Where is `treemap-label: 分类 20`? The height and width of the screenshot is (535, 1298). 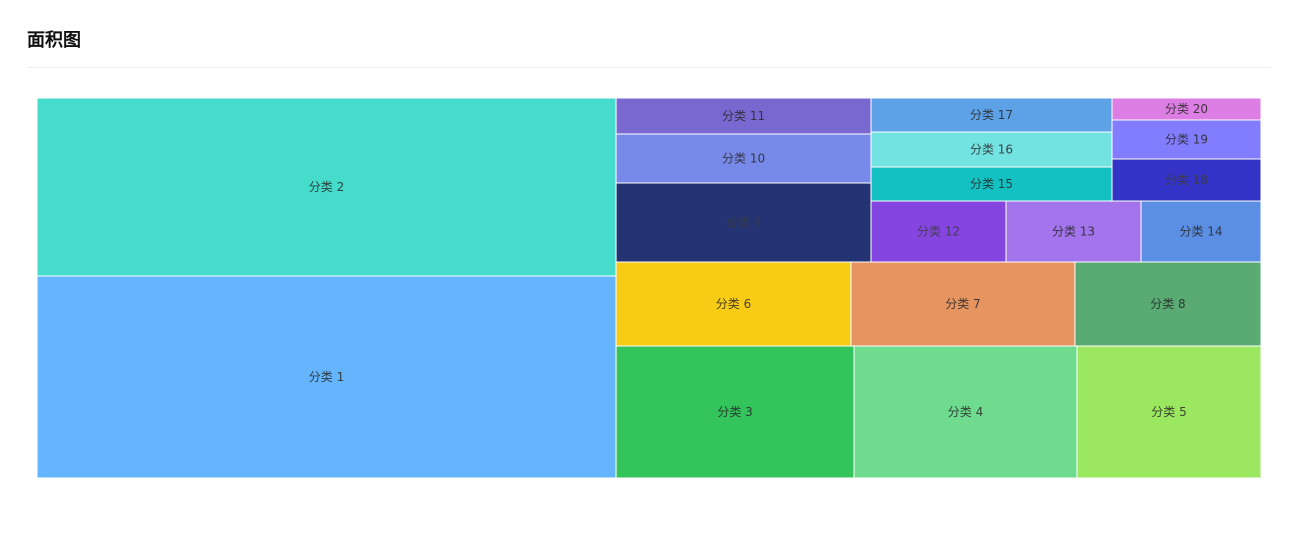 treemap-label: 分类 20 is located at coordinates (1186, 109).